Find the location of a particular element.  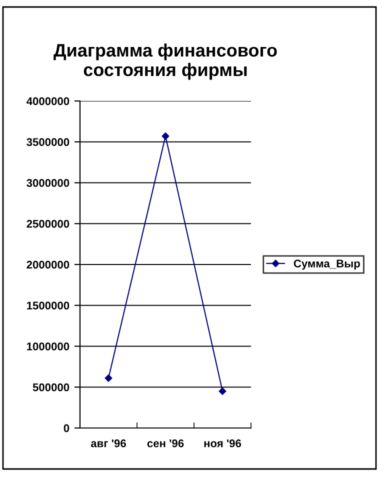

legend-label: Сумма_Выр is located at coordinates (327, 265).